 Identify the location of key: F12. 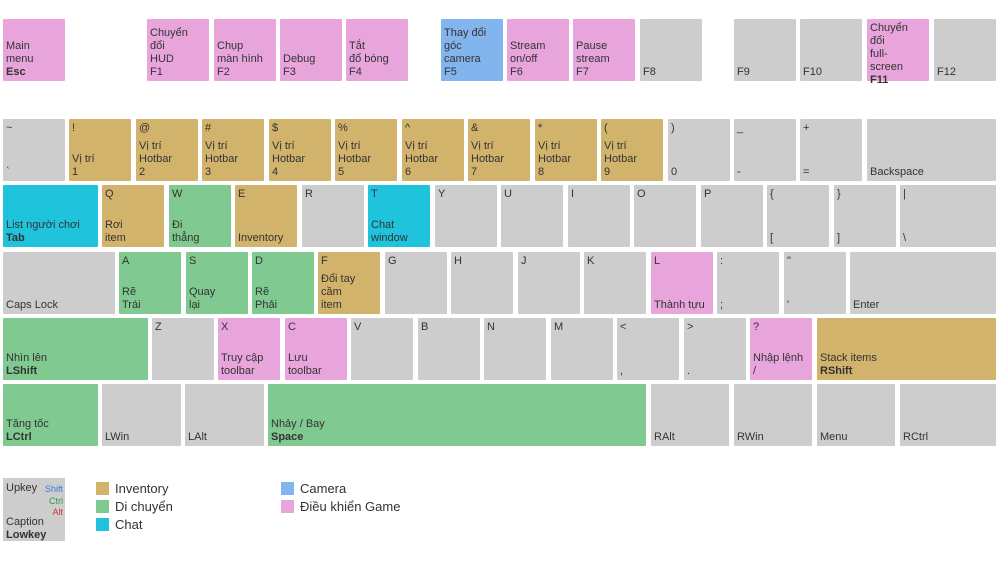
(965, 50).